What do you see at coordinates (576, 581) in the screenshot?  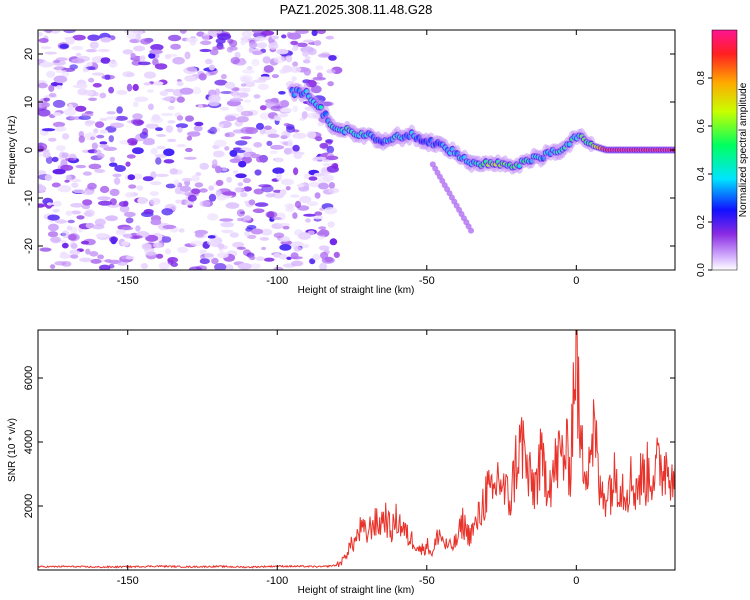 I see `x-tick-label: 0` at bounding box center [576, 581].